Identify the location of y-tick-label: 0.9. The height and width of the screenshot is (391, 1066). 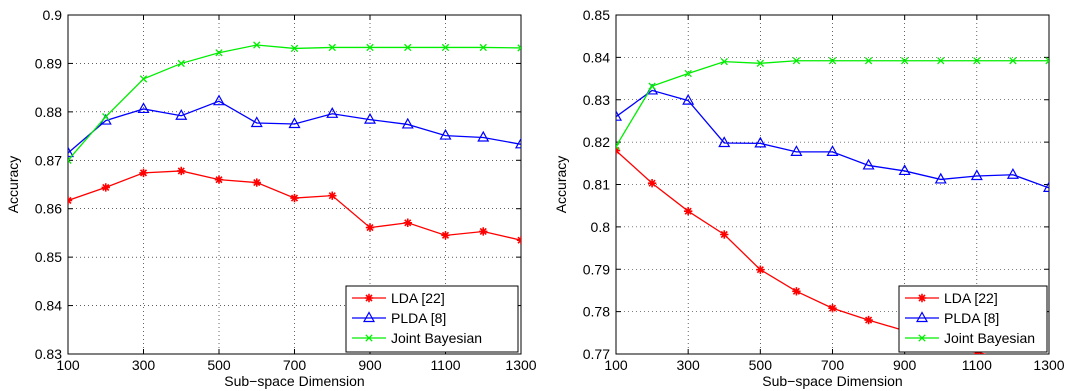
(53, 15).